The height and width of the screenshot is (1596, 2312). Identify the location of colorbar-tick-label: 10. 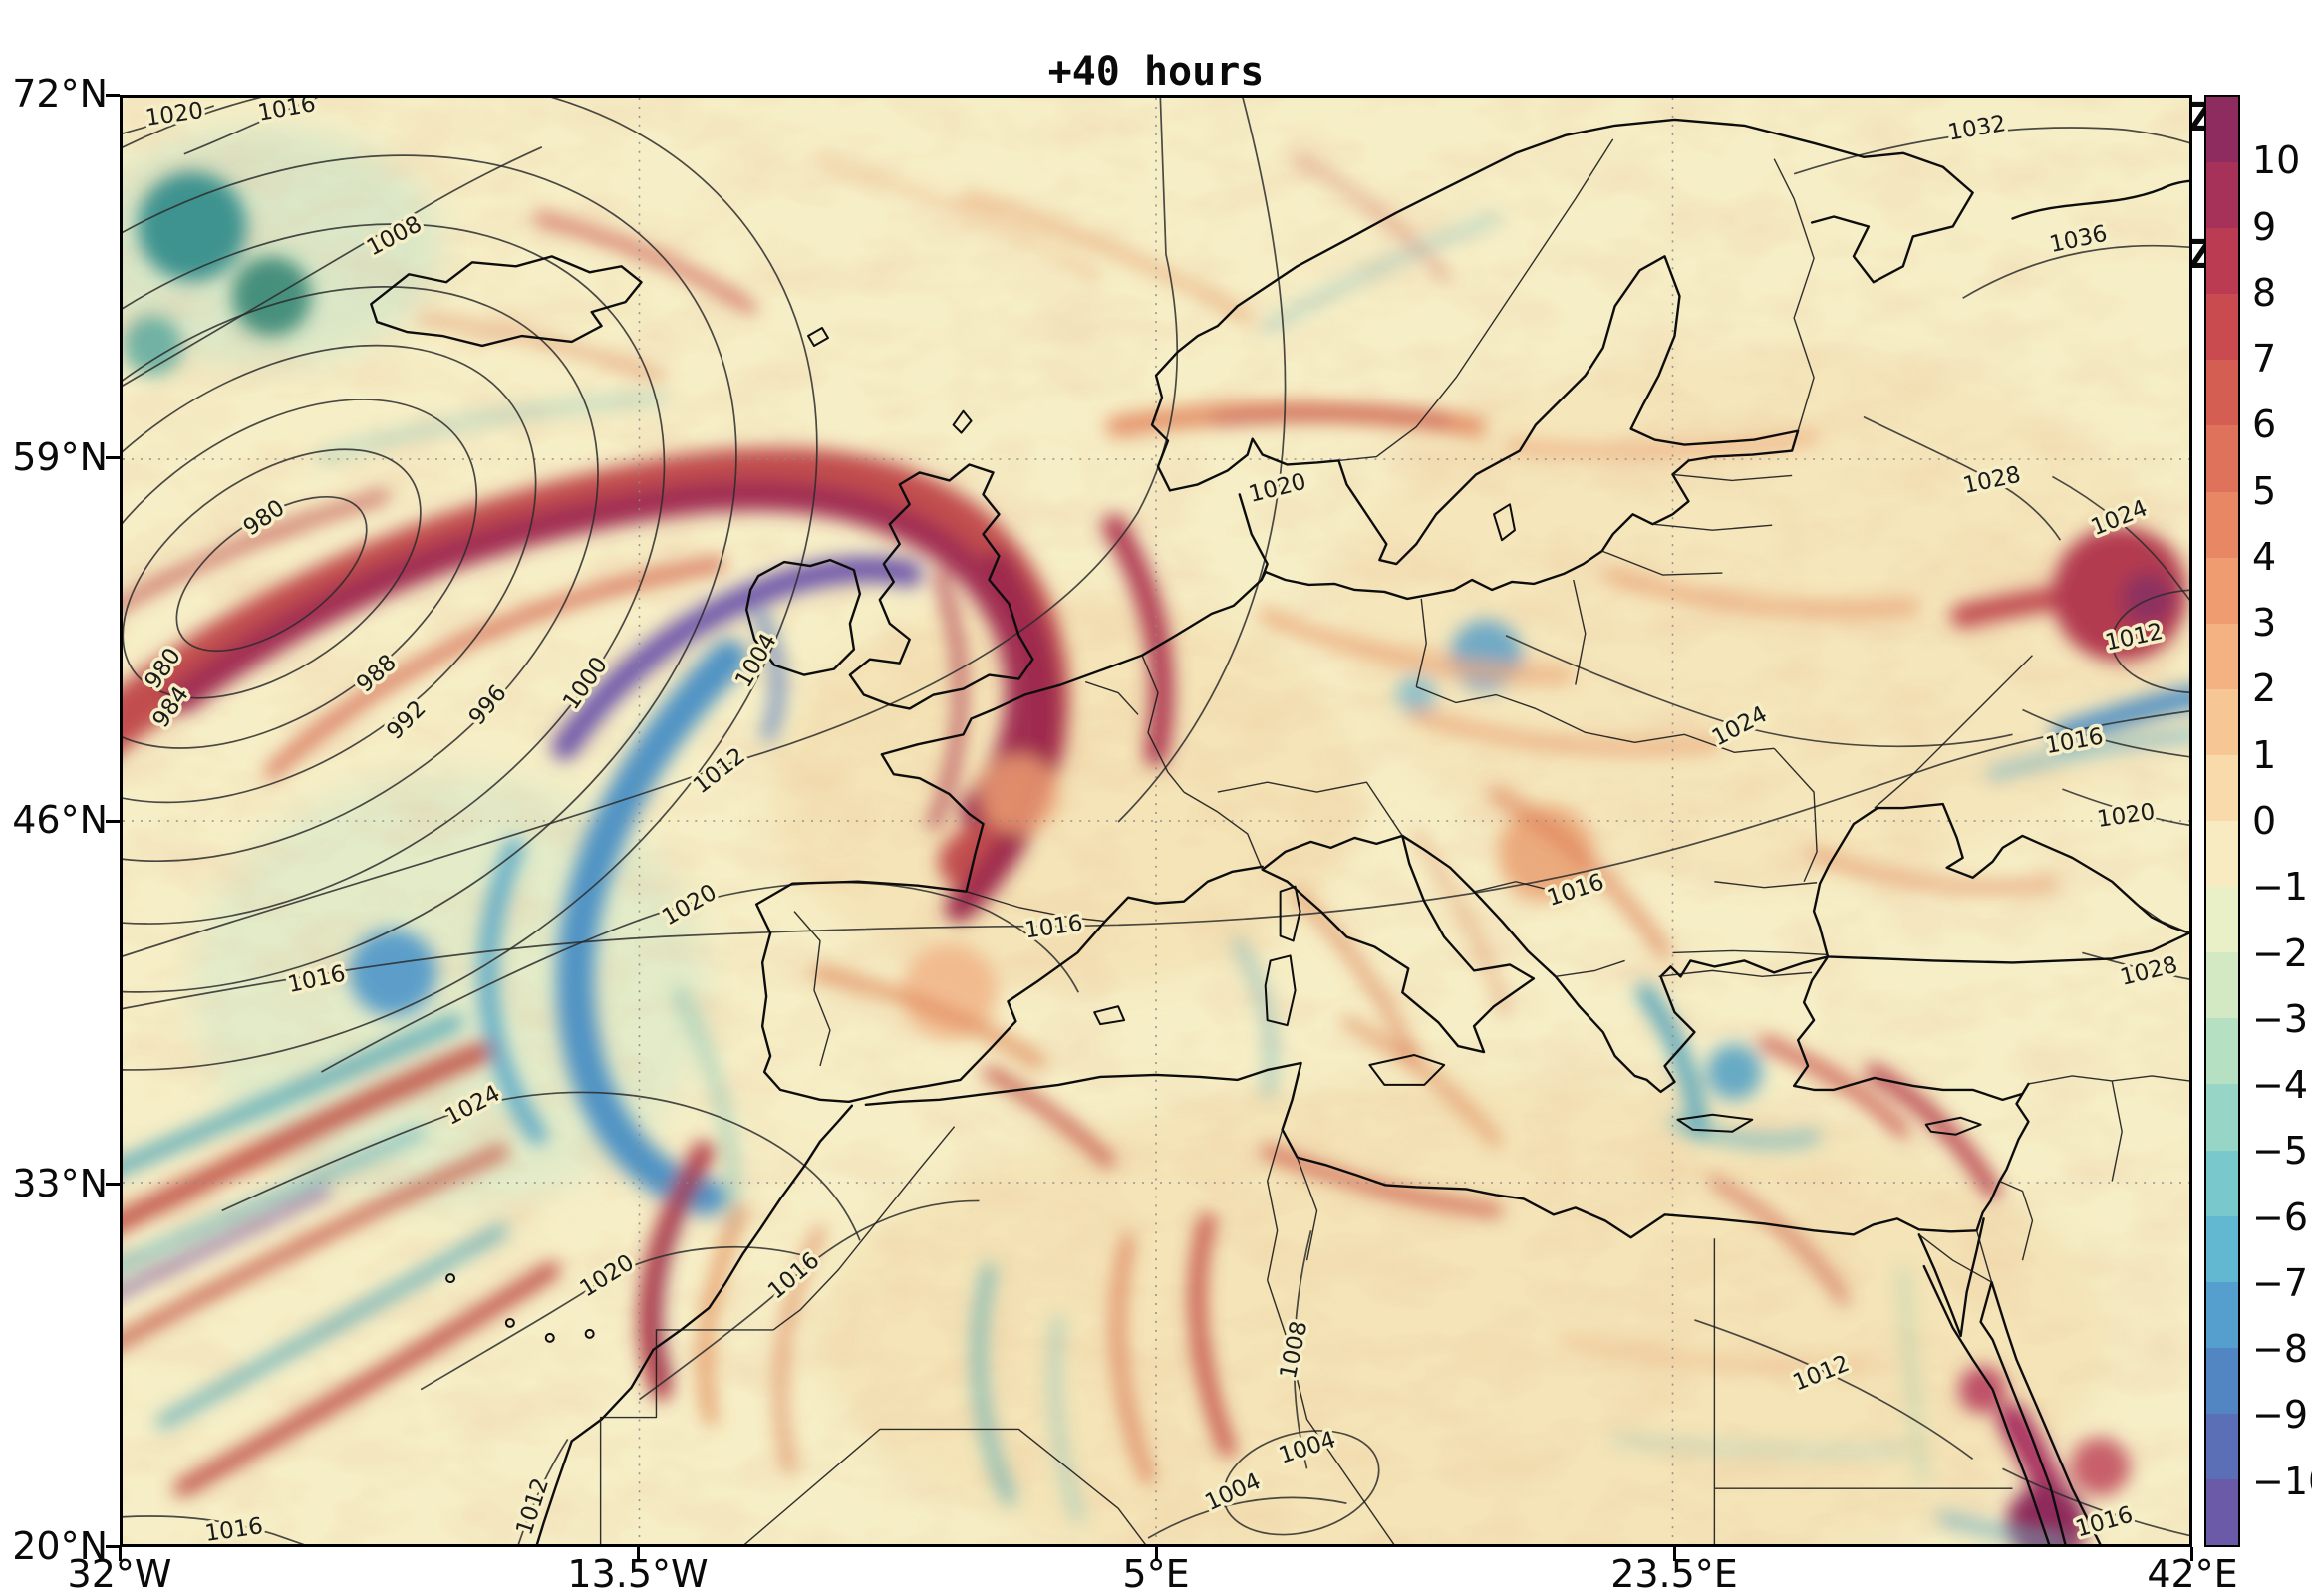
(2276, 160).